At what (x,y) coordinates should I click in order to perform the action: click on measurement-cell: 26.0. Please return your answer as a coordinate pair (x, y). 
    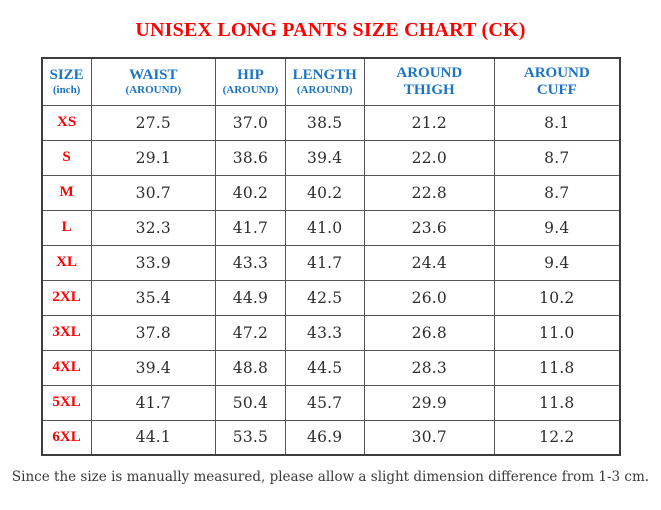
    Looking at the image, I should click on (429, 297).